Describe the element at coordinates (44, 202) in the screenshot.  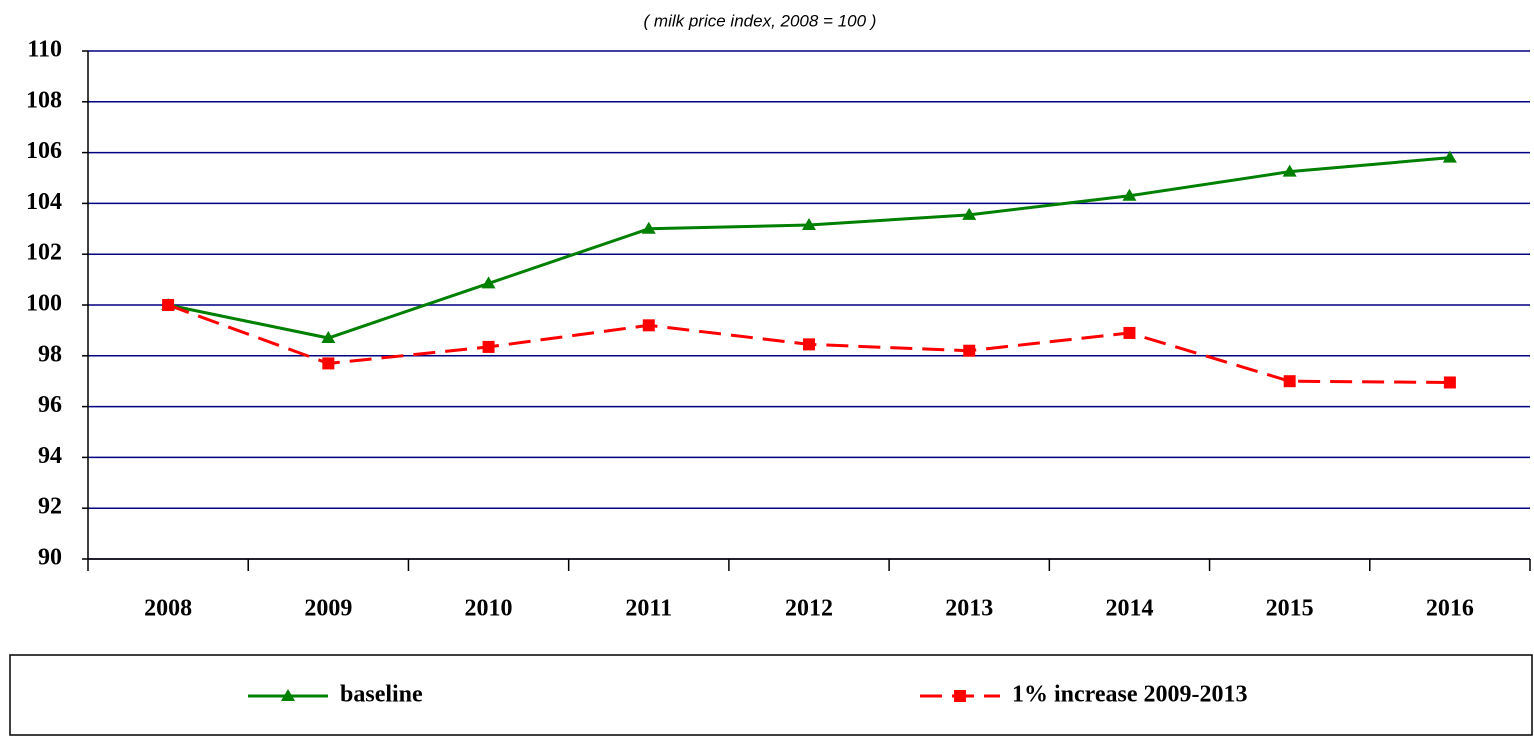
I see `y-tick-label: 104` at that location.